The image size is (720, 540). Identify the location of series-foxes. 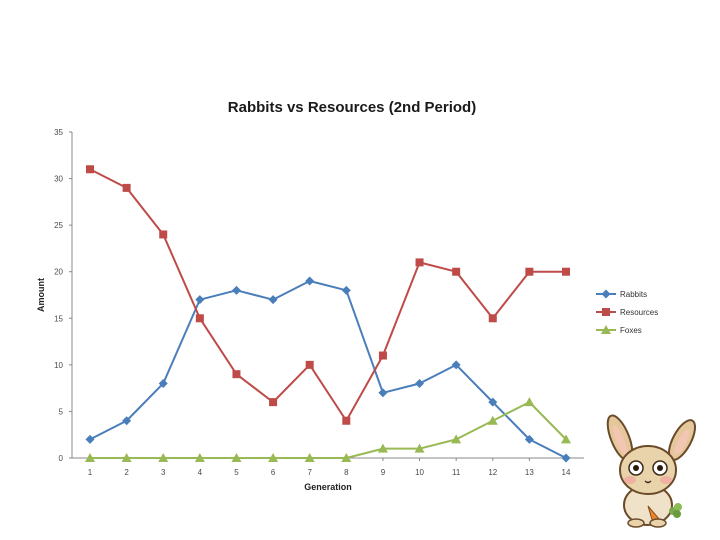
(328, 429).